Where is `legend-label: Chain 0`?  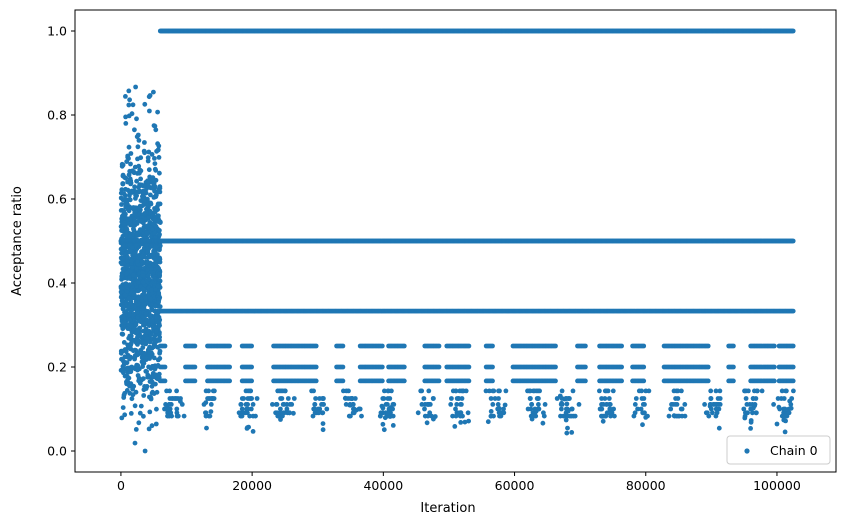 legend-label: Chain 0 is located at coordinates (794, 450).